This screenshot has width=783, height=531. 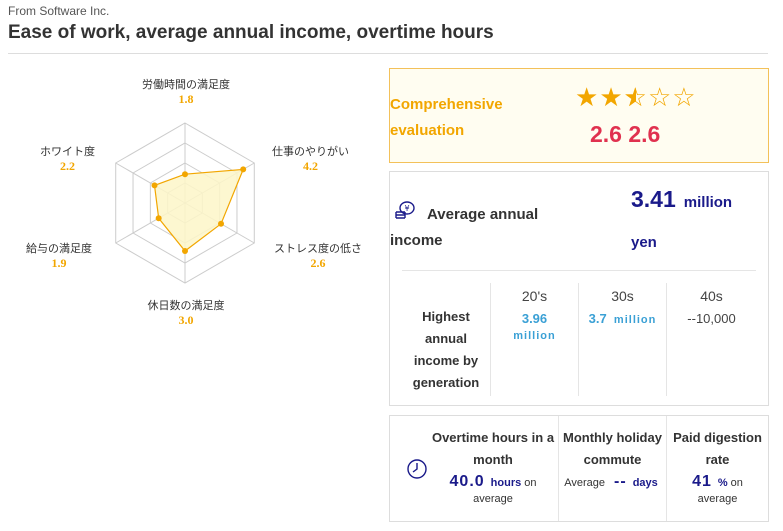 I want to click on paid-leave-stat: Paid digestion rate 41% on average, so click(x=717, y=468).